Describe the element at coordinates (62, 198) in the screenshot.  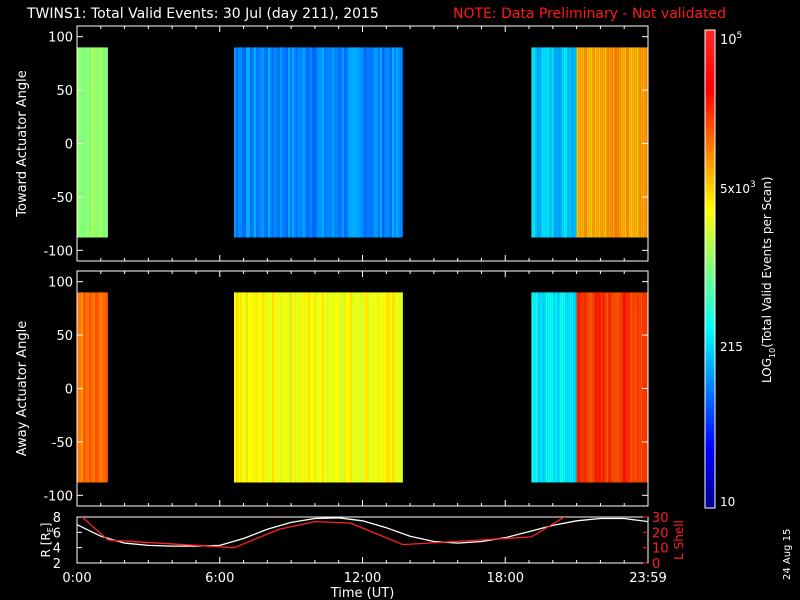
I see `y-tick-label: -50` at that location.